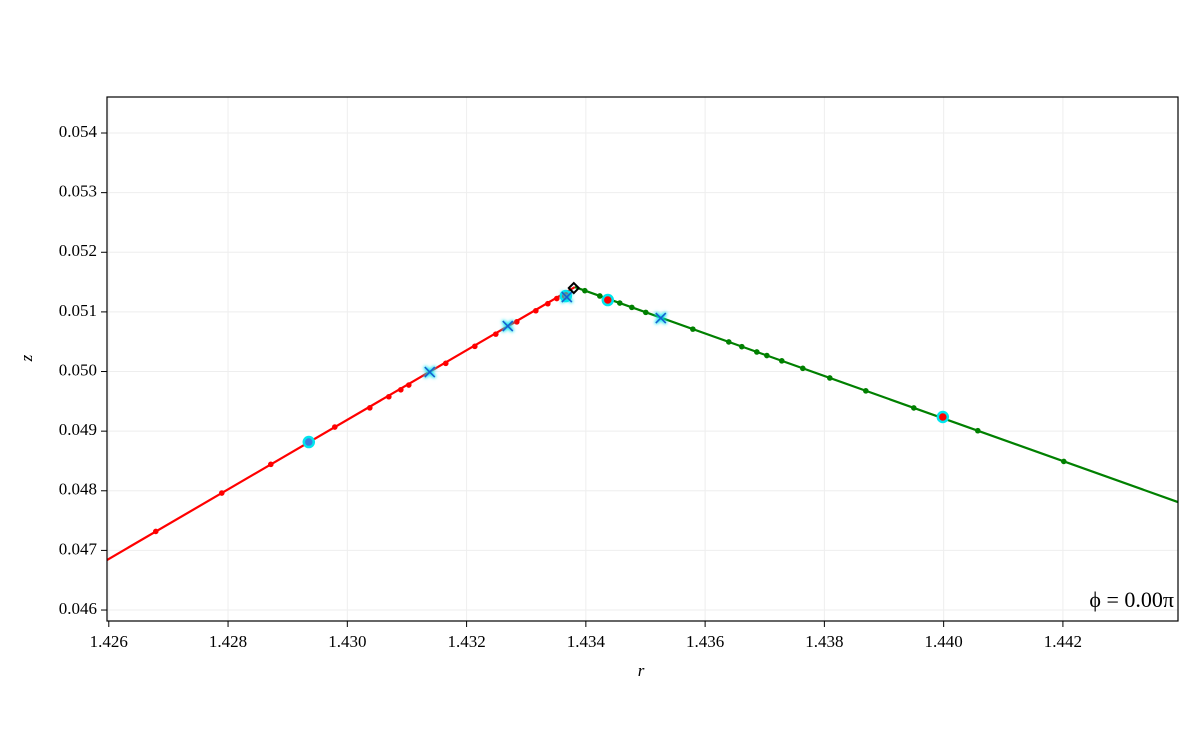 The width and height of the screenshot is (1200, 750). I want to click on x-tick-label: 1.440, so click(944, 641).